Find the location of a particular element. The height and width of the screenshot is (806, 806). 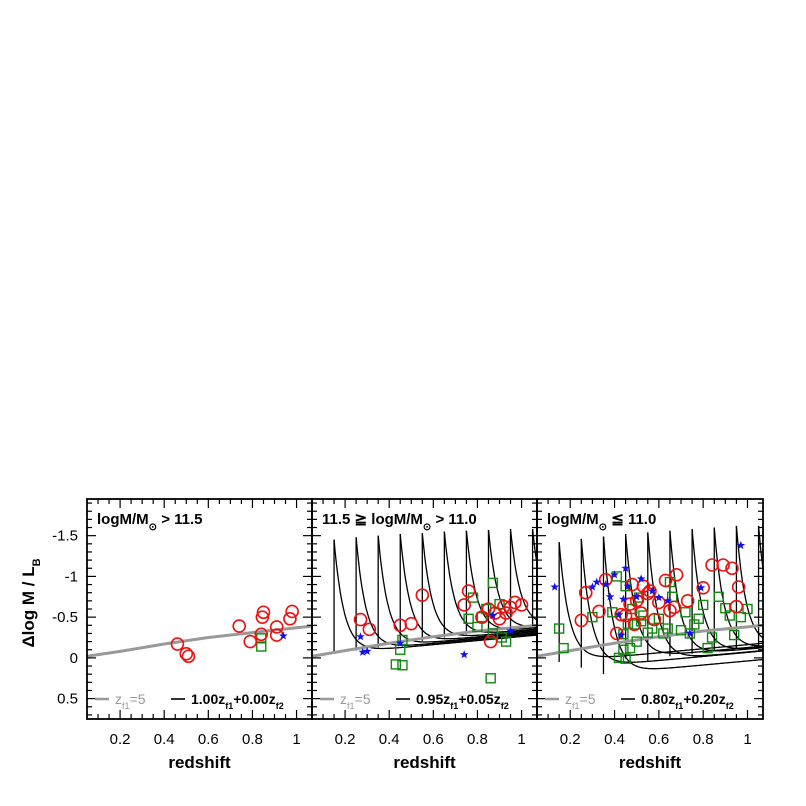

x-tick-label: 0.4 is located at coordinates (614, 739).